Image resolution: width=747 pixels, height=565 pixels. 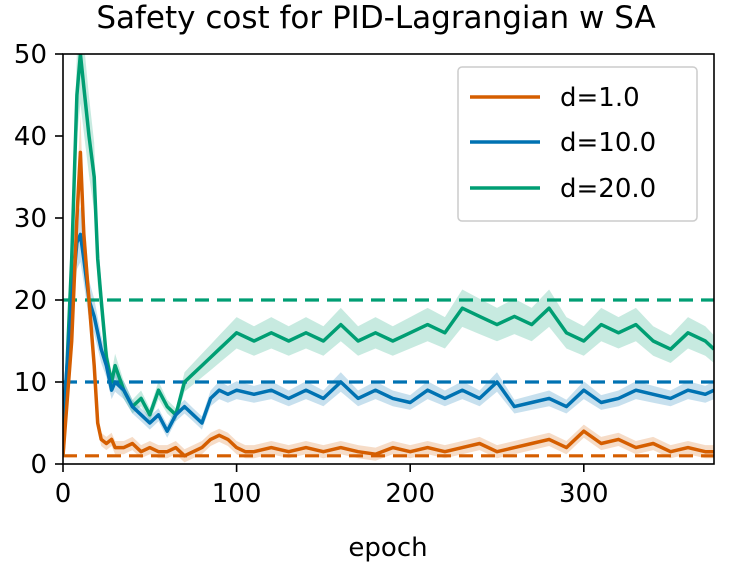 I want to click on x-axis-label: epoch, so click(x=387, y=548).